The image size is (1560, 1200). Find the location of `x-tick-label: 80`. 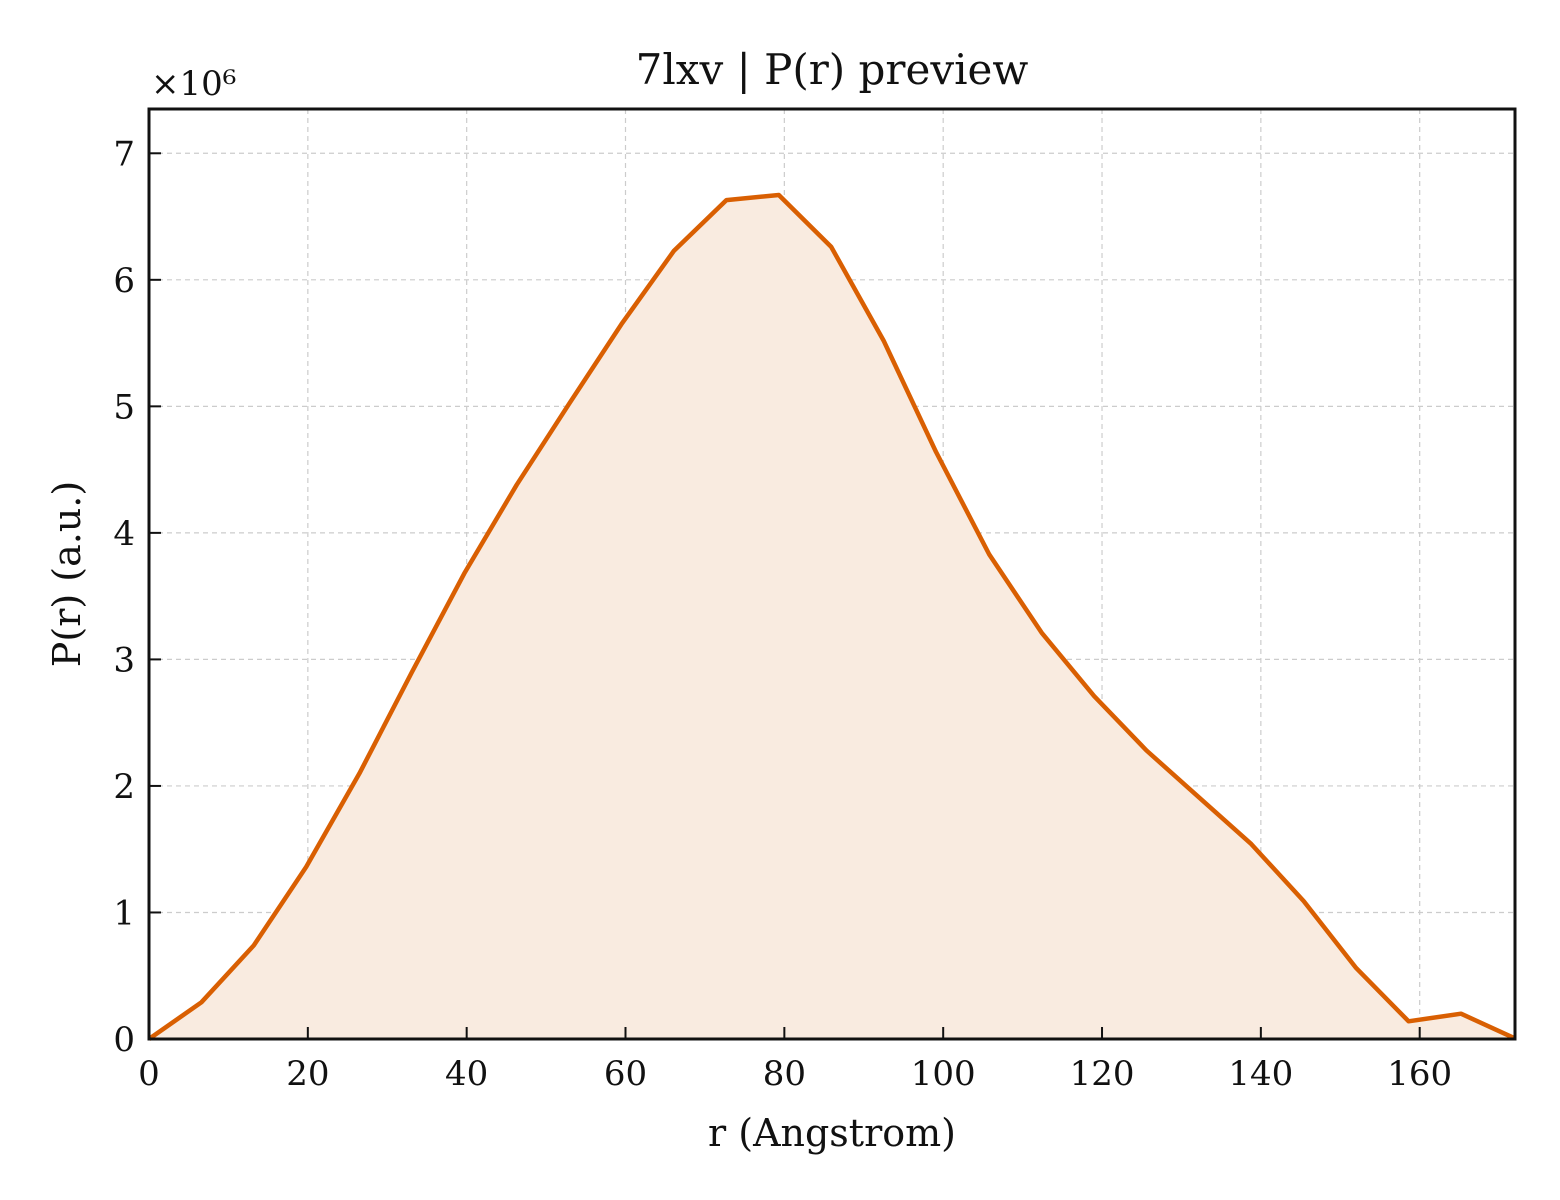

x-tick-label: 80 is located at coordinates (784, 1074).